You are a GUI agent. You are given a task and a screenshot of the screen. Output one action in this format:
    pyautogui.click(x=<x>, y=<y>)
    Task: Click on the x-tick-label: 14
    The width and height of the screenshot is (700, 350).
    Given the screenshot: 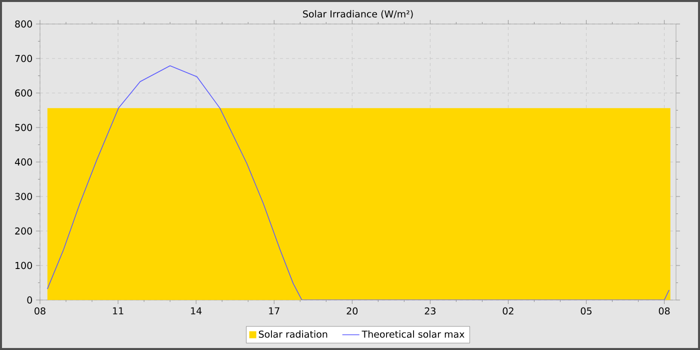 What is the action you would take?
    pyautogui.click(x=196, y=310)
    